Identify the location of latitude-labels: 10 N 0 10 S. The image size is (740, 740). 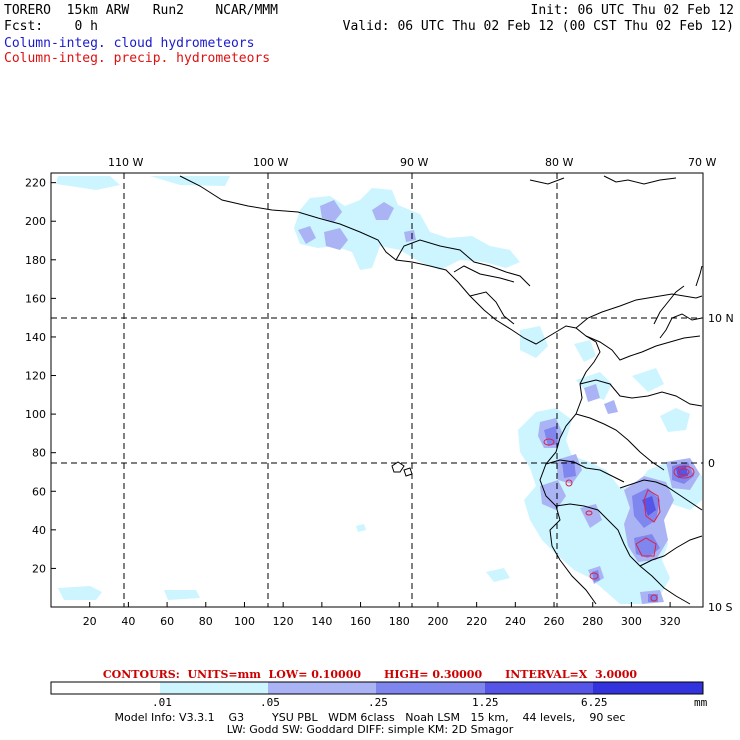
(721, 463).